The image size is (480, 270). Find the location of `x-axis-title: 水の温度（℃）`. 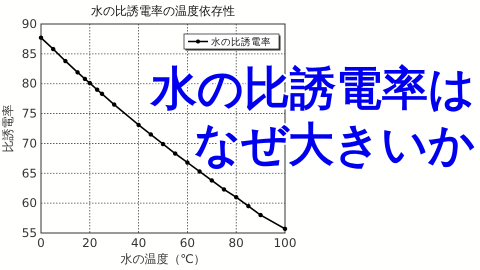

x-axis-title: 水の温度（℃） is located at coordinates (163, 259).